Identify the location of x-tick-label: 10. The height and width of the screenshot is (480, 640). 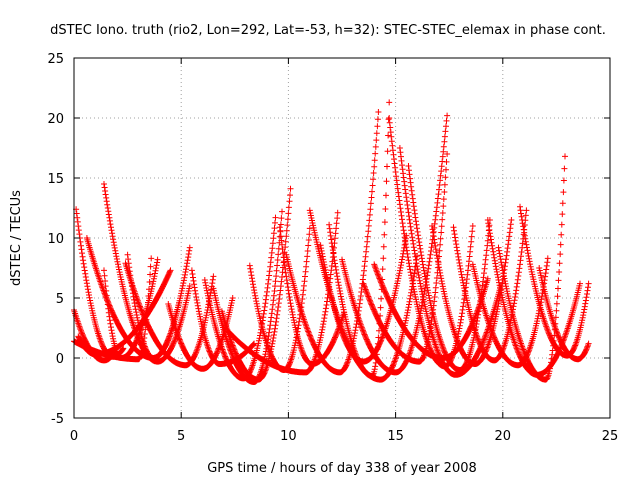
(288, 436).